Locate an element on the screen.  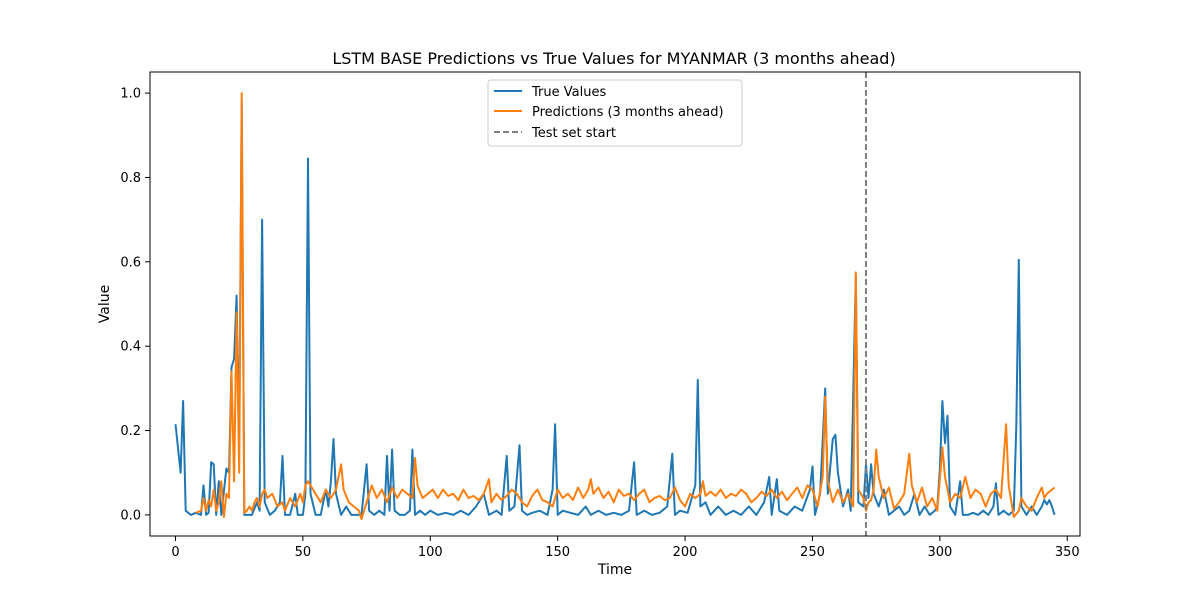
y-tick-label: 1.0 is located at coordinates (130, 94).